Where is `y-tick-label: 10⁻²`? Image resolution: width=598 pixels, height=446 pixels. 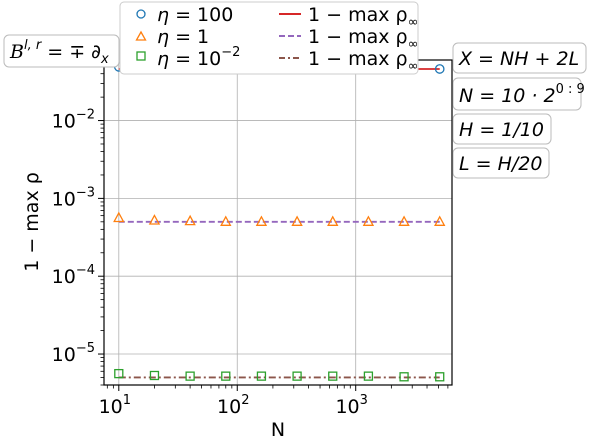
y-tick-label: 10⁻² is located at coordinates (73, 120).